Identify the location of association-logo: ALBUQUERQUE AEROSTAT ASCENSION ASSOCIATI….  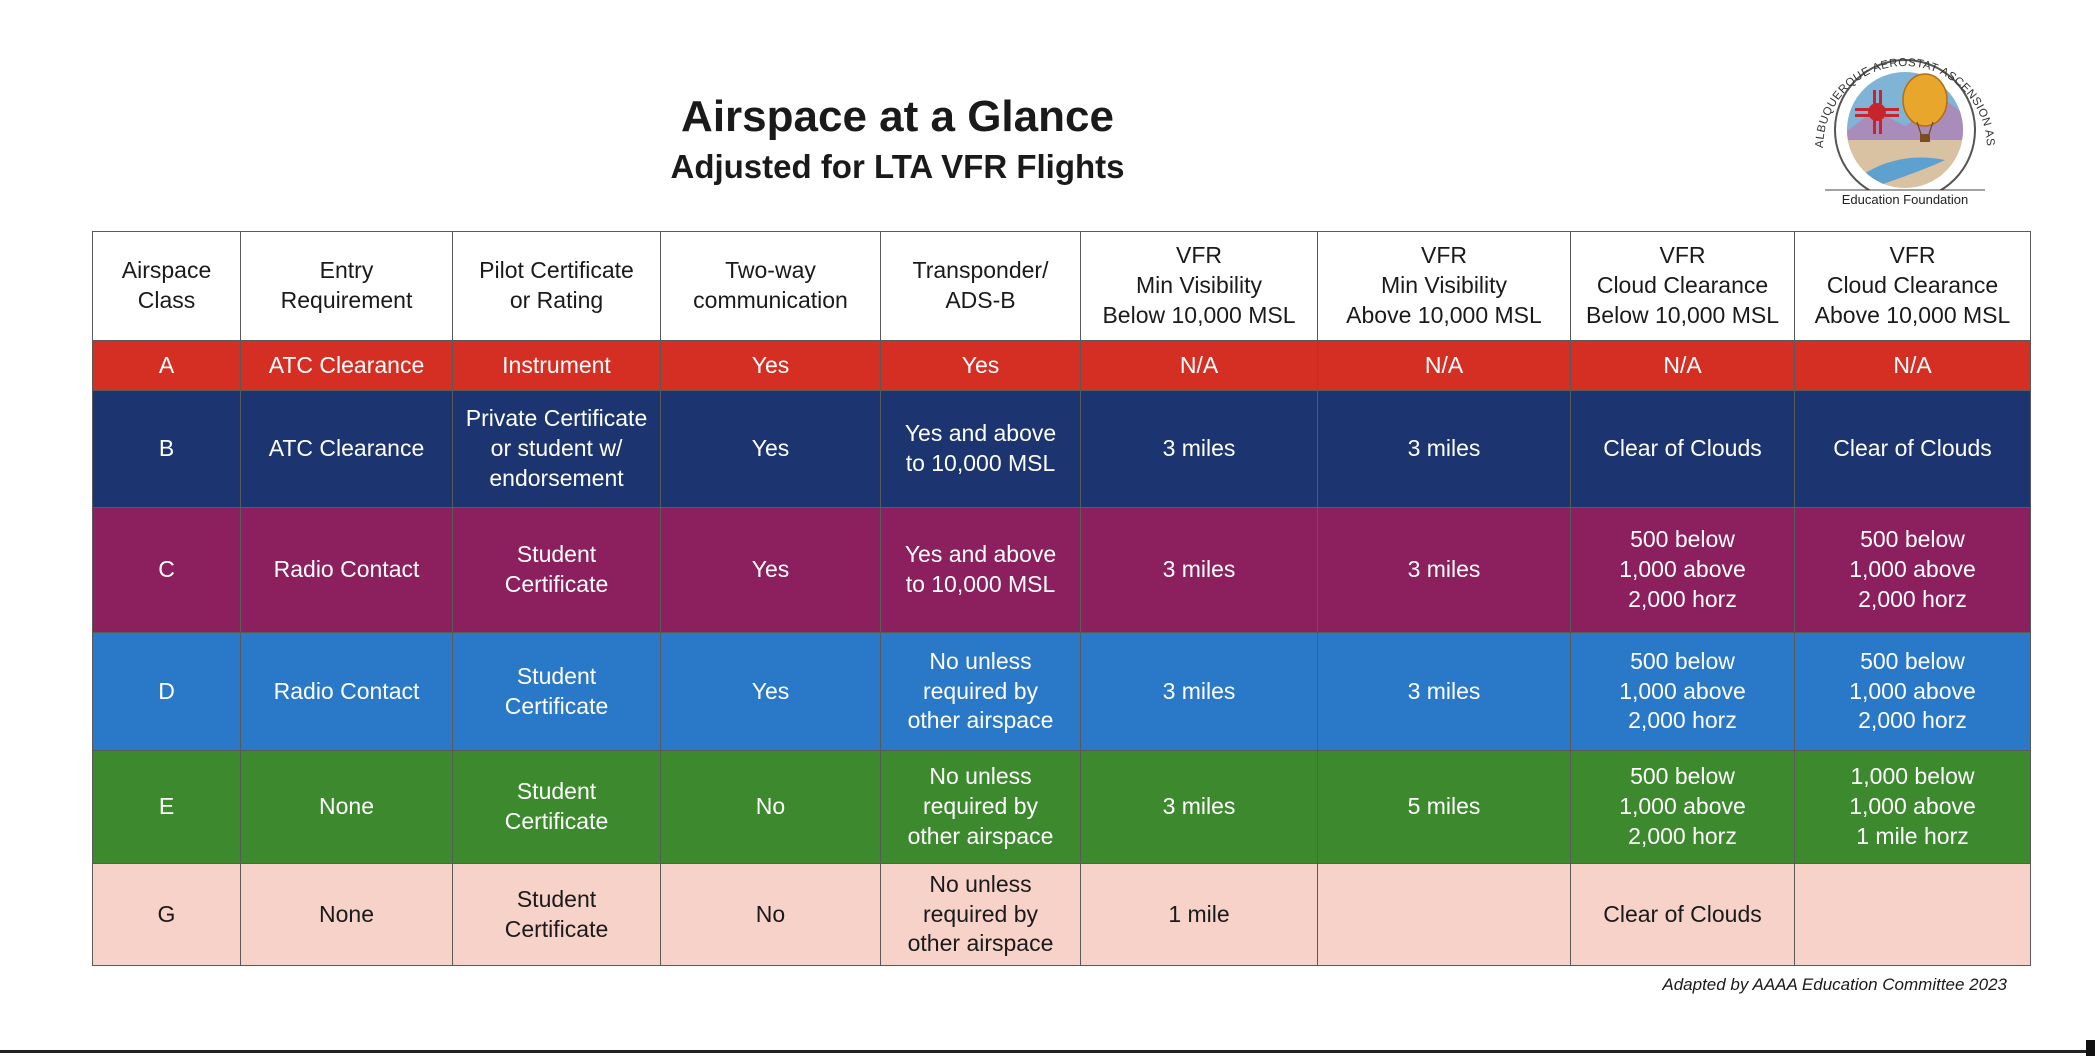
(1895, 119).